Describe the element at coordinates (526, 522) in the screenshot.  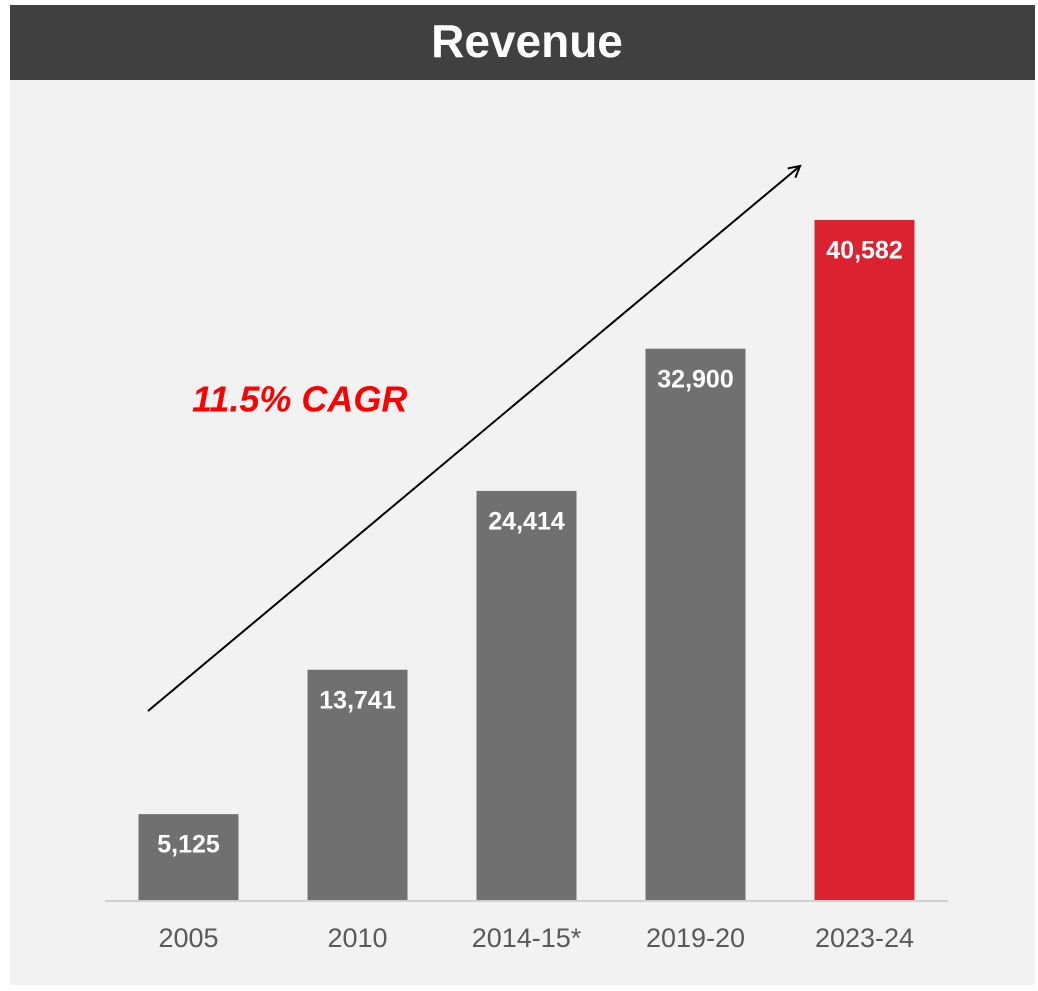
I see `data-label: 24,414` at that location.